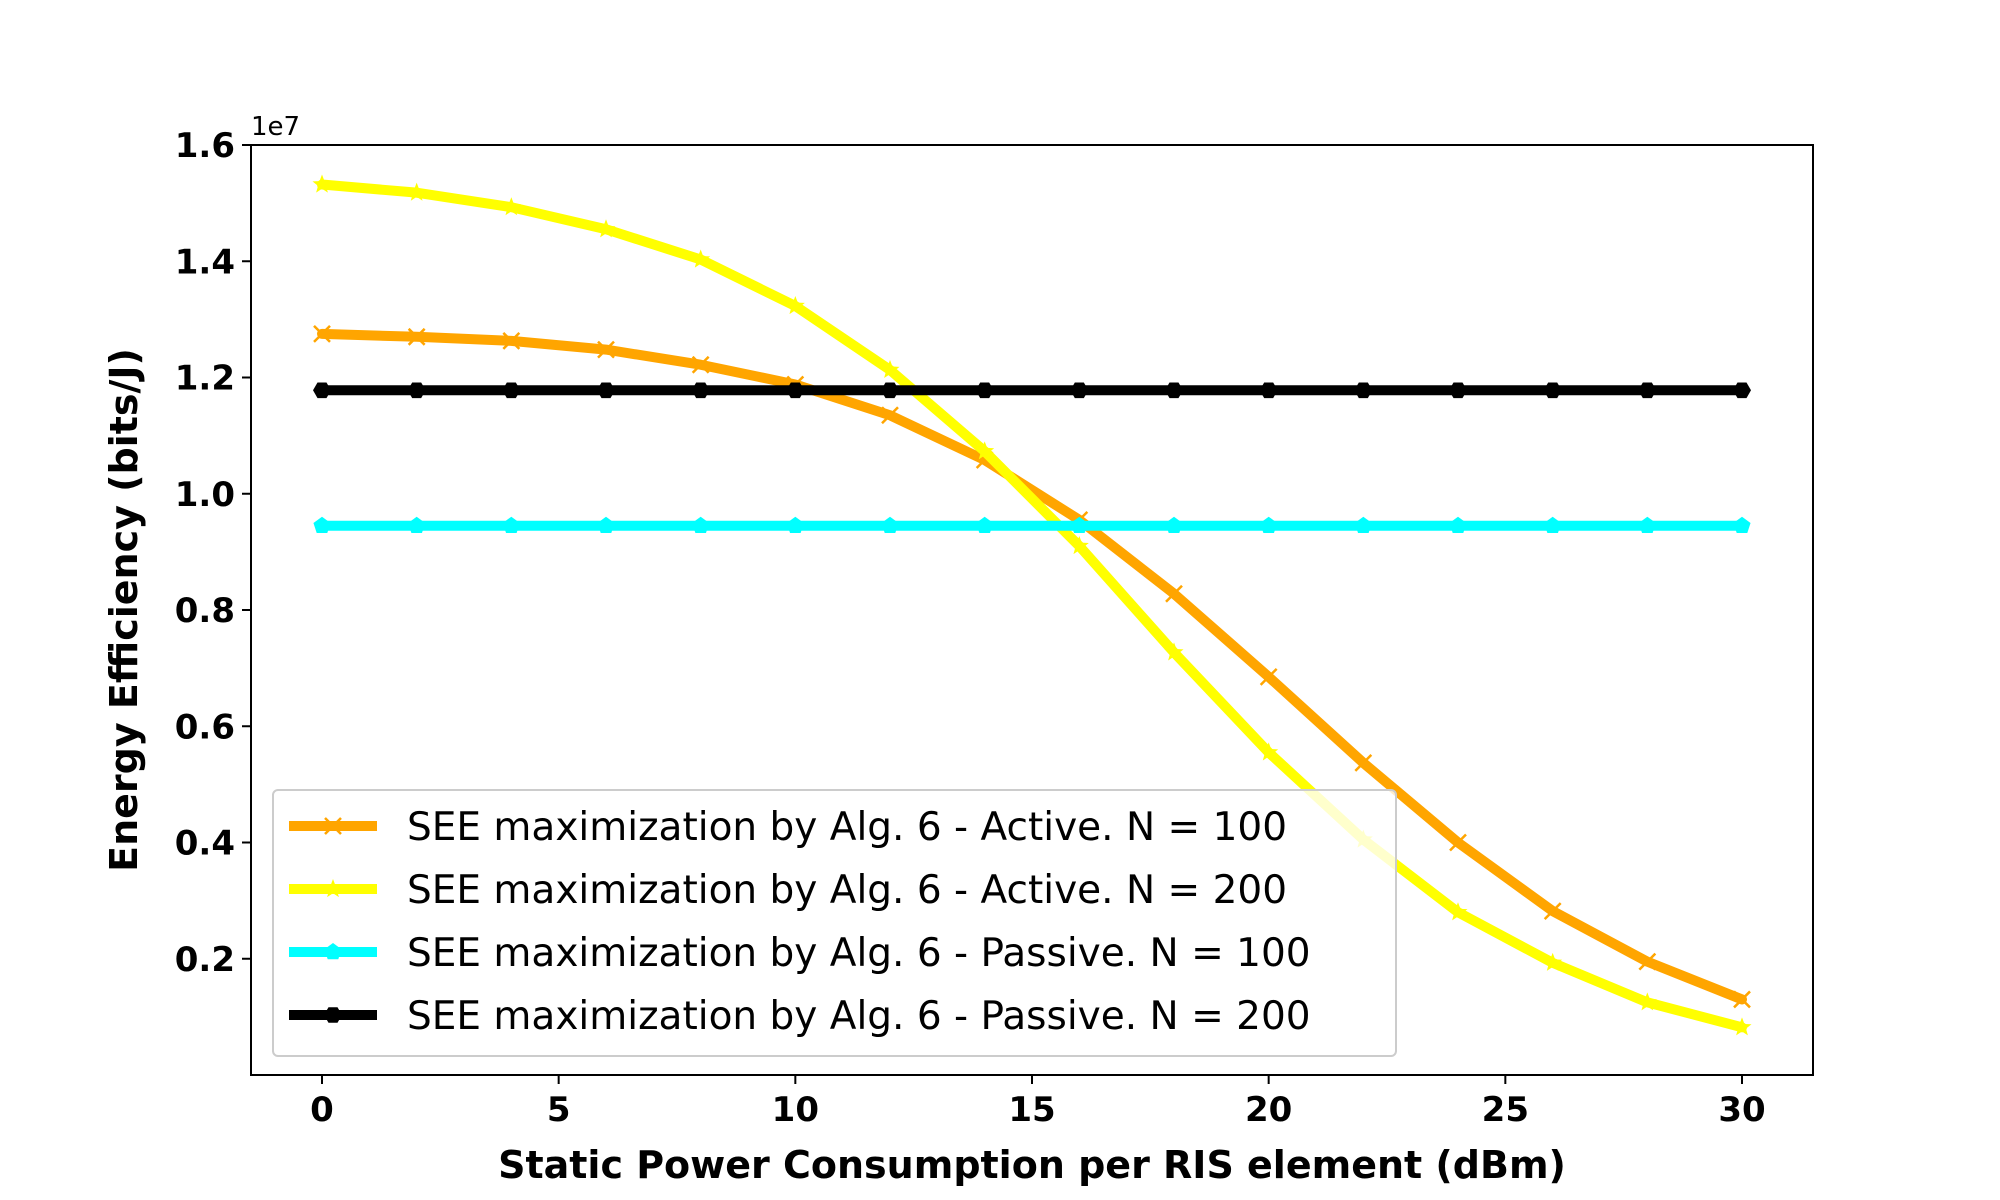 The width and height of the screenshot is (2000, 1200). Describe the element at coordinates (205, 727) in the screenshot. I see `y-tick-label: 0.6` at that location.